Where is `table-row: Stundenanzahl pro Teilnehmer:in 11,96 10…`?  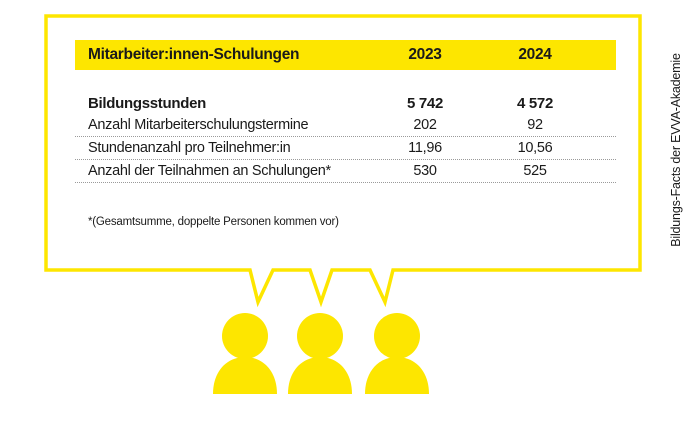
table-row: Stundenanzahl pro Teilnehmer:in 11,96 10… is located at coordinates (345, 148).